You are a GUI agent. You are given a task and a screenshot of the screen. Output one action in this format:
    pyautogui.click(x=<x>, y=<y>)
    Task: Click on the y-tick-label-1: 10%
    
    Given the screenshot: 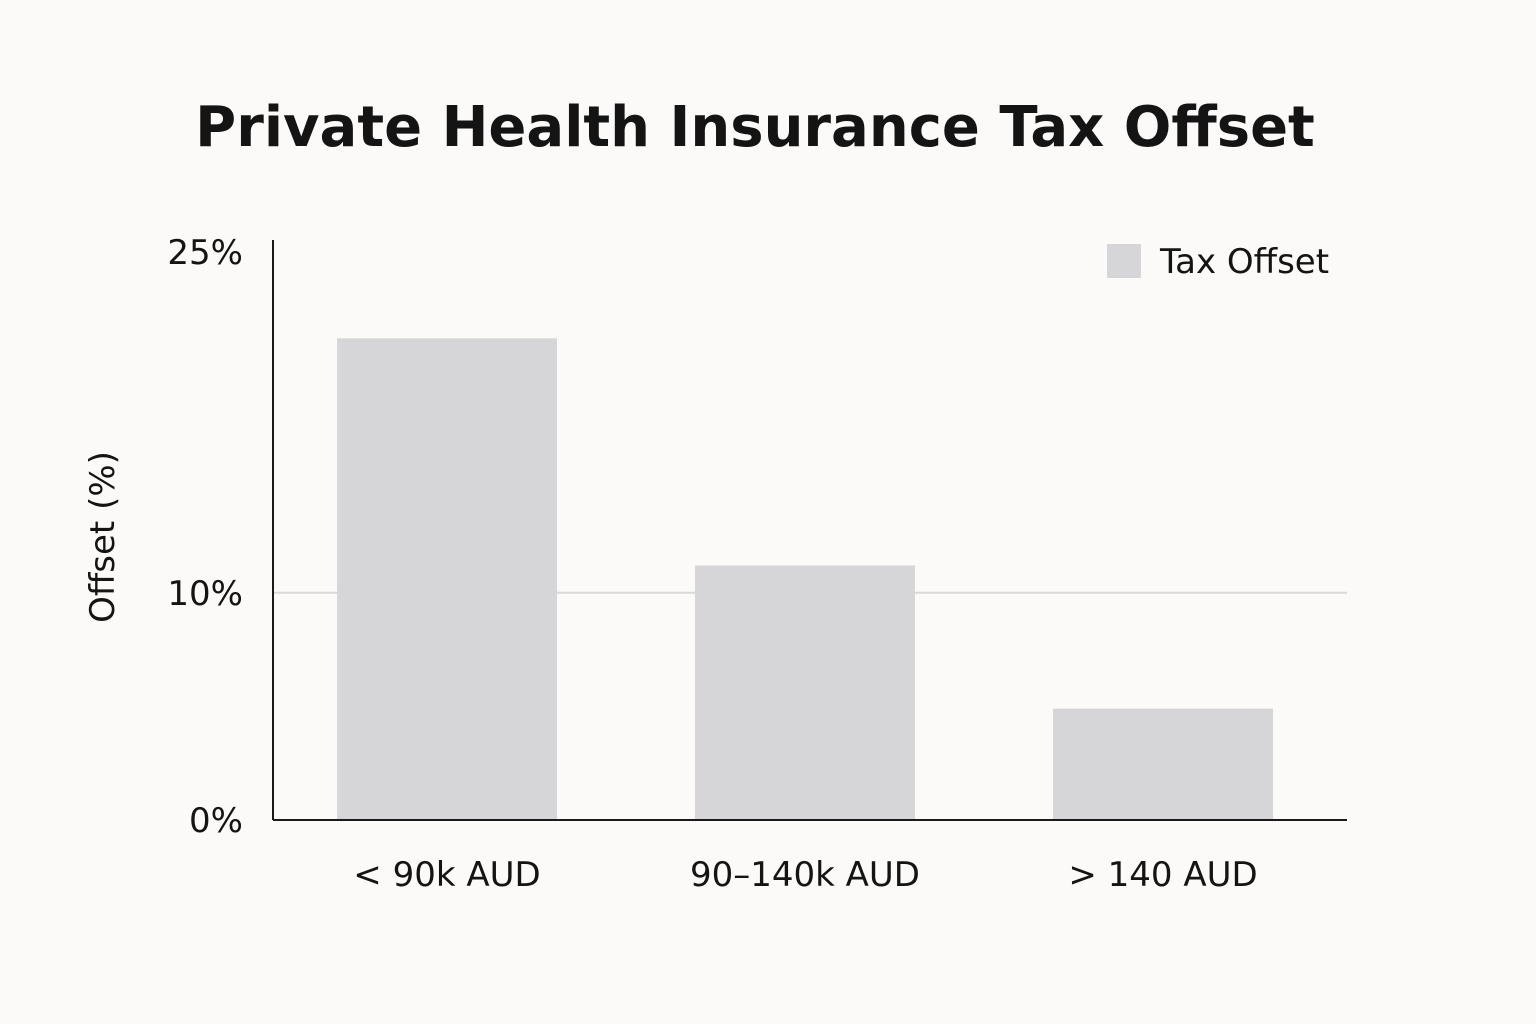 What is the action you would take?
    pyautogui.click(x=205, y=594)
    